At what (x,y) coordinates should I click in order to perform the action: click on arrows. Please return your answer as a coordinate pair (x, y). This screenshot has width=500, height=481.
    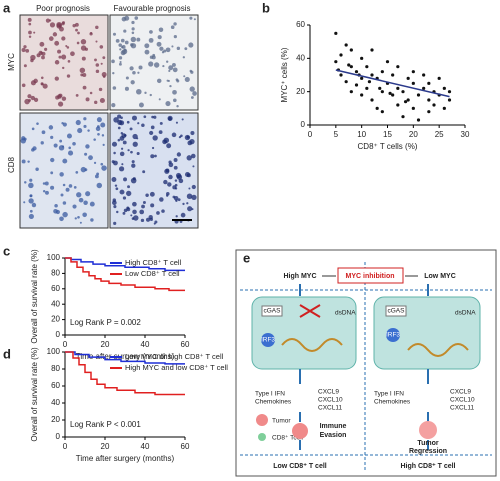
    Looking at the image, I should click on (364, 367).